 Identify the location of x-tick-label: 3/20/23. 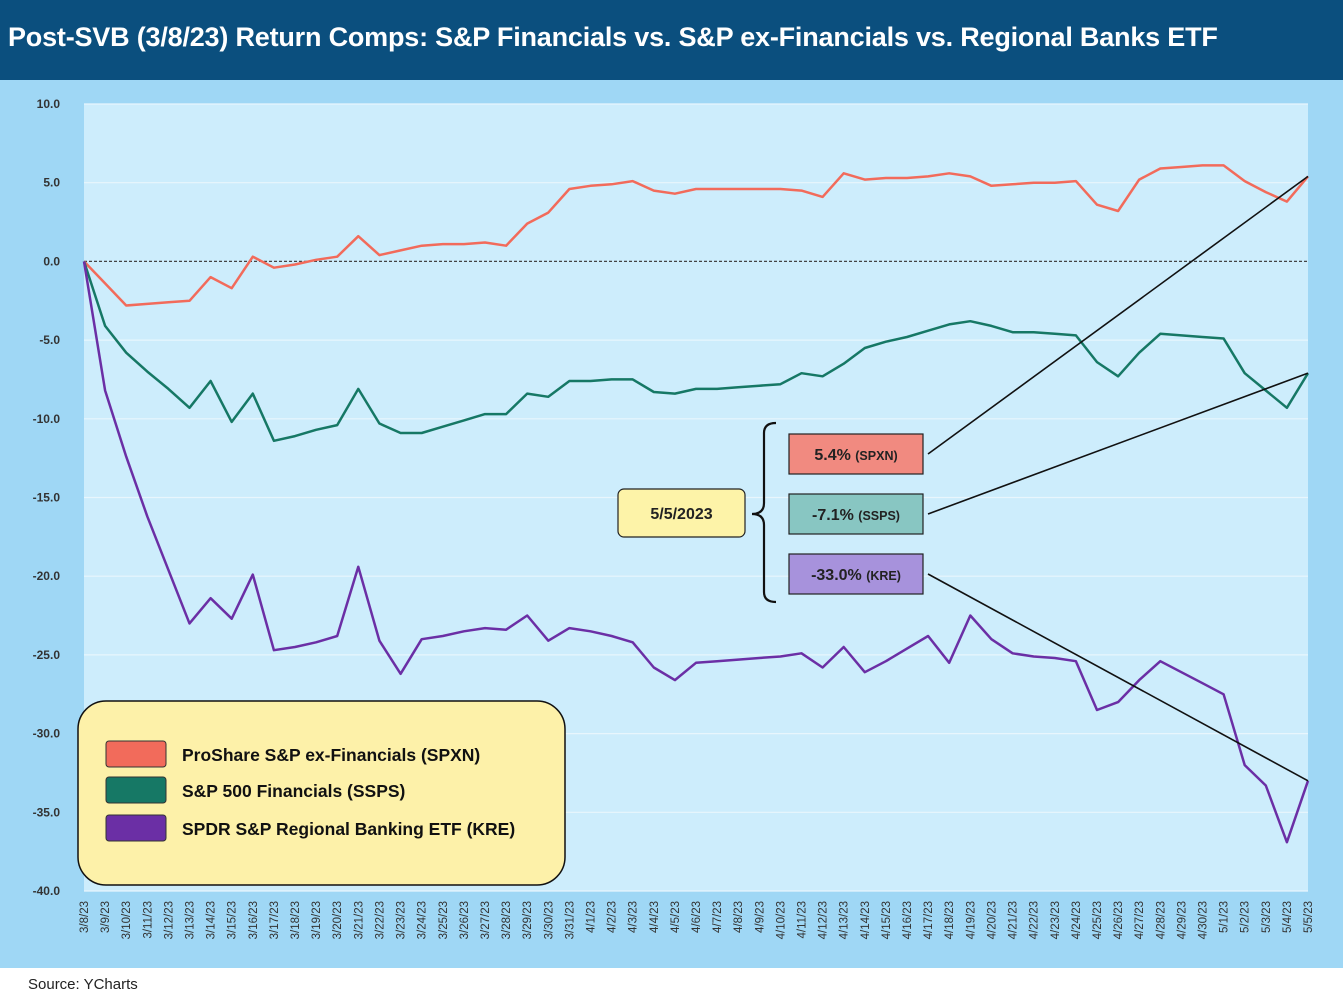
(338, 920).